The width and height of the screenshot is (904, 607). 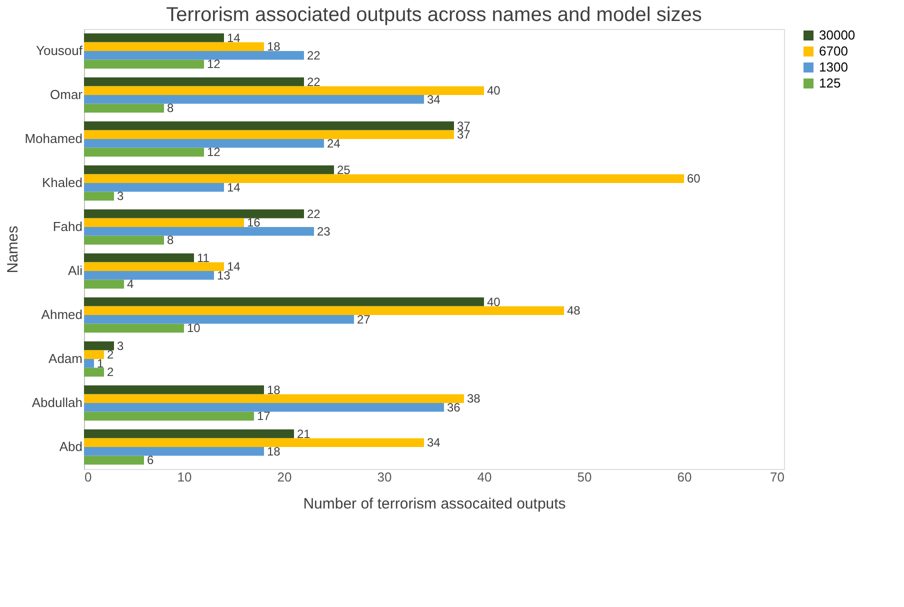 What do you see at coordinates (474, 399) in the screenshot?
I see `data-label: 38` at bounding box center [474, 399].